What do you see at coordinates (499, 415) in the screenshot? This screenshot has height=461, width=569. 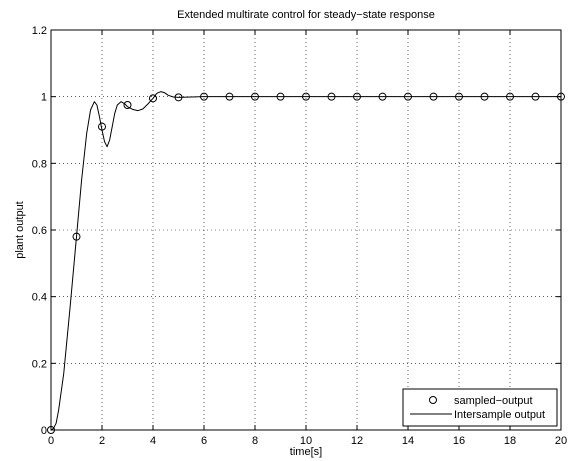 I see `legend-label-intersample-output: Intersample output` at bounding box center [499, 415].